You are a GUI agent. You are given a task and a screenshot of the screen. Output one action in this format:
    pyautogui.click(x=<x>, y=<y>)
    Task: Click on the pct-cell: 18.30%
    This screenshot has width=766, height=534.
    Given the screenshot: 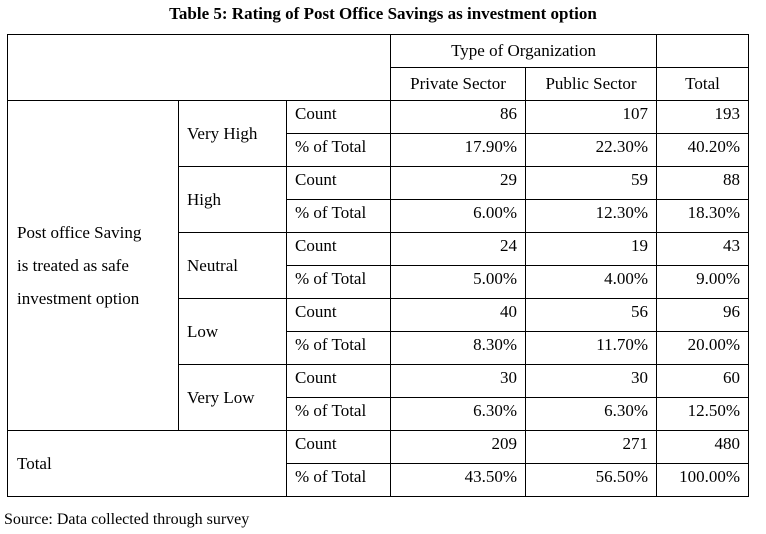 What is the action you would take?
    pyautogui.click(x=703, y=216)
    